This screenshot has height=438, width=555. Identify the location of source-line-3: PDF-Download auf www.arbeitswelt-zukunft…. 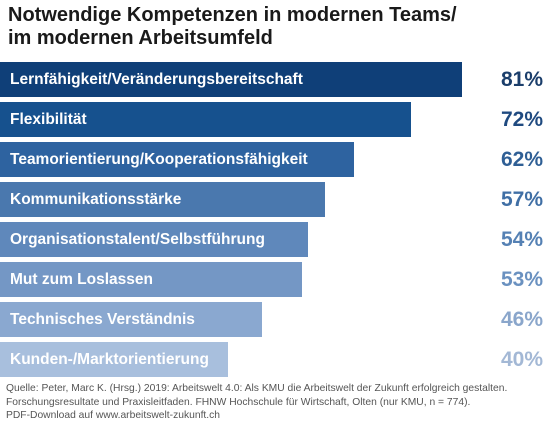
(113, 415).